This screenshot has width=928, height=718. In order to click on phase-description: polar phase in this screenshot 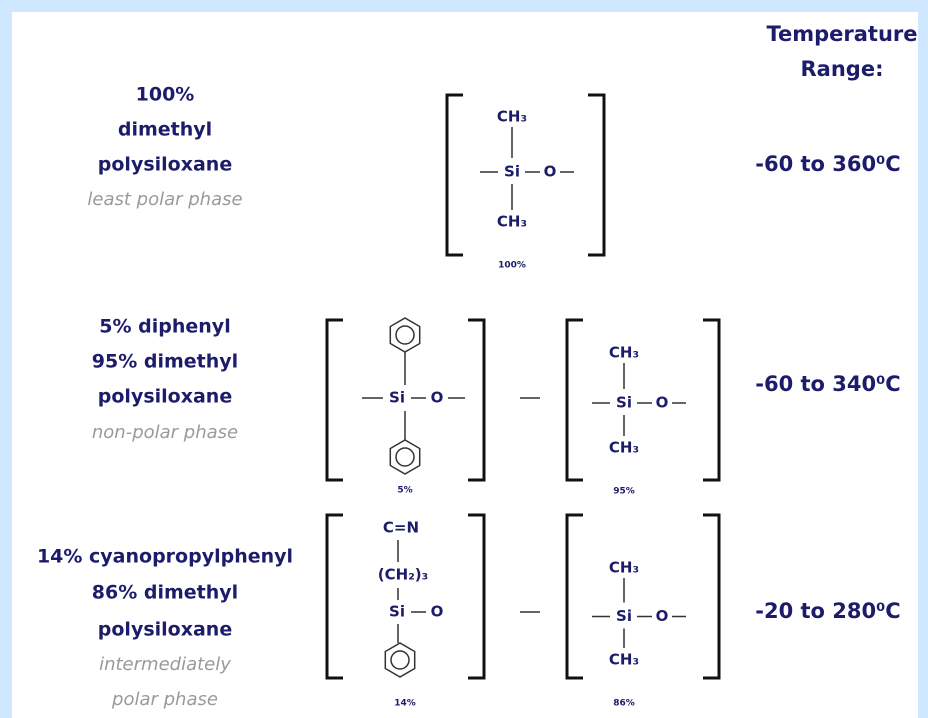, I will do `click(164, 699)`.